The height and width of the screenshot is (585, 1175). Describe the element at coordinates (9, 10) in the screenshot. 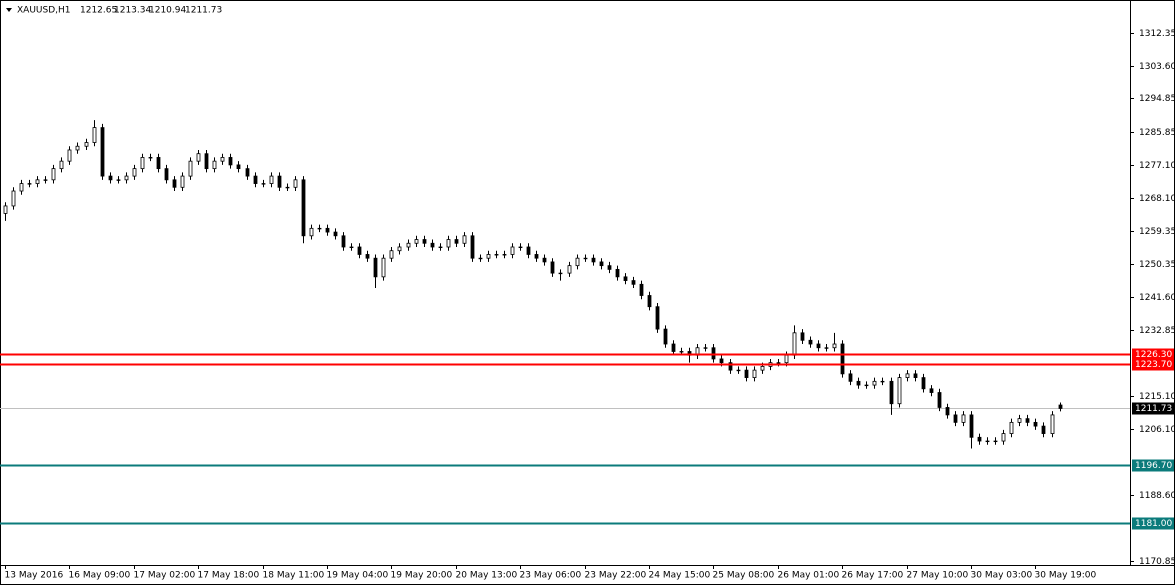

I see `menu-arrow` at that location.